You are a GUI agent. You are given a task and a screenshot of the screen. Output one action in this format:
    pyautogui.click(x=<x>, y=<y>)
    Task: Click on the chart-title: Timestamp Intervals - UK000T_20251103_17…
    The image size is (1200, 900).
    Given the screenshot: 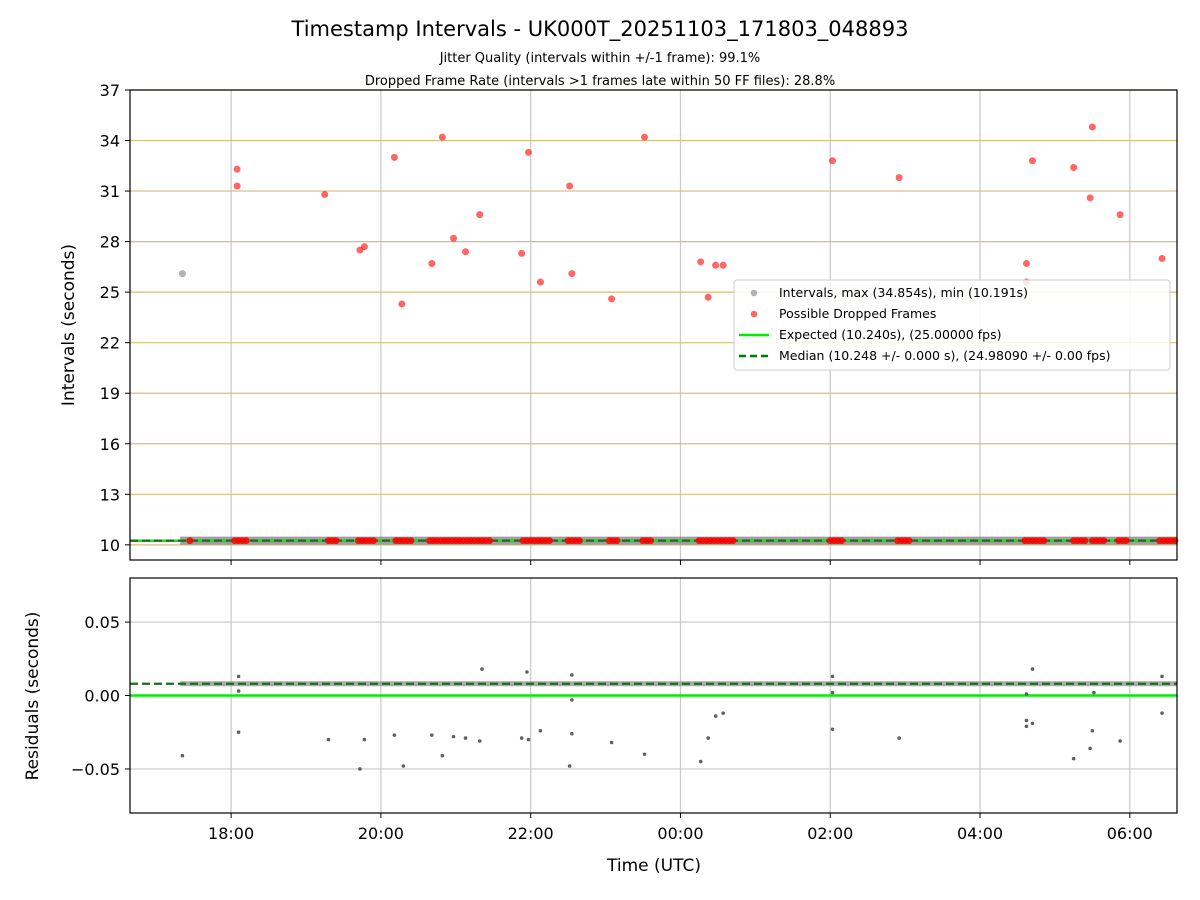 What is the action you would take?
    pyautogui.click(x=600, y=29)
    